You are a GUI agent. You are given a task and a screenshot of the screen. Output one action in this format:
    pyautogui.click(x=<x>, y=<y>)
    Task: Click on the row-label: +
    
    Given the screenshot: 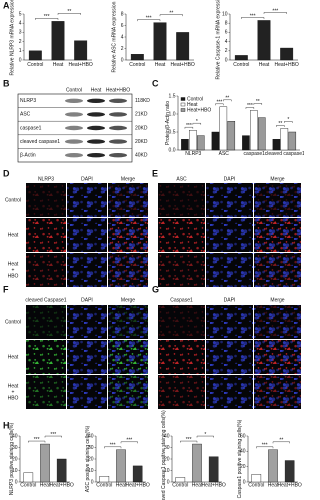 What is the action you would take?
    pyautogui.click(x=13, y=392)
    